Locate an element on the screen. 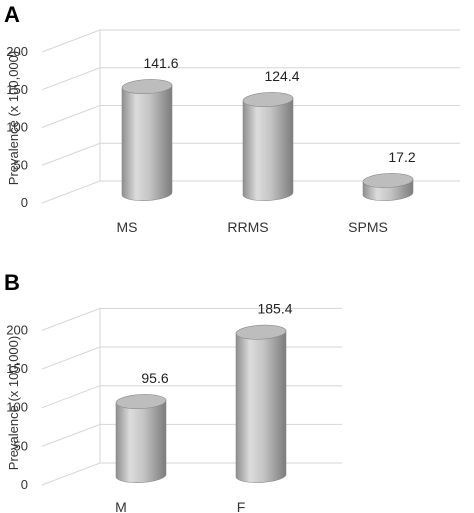 Image resolution: width=474 pixels, height=513 pixels. x-category-label: F is located at coordinates (241, 506).